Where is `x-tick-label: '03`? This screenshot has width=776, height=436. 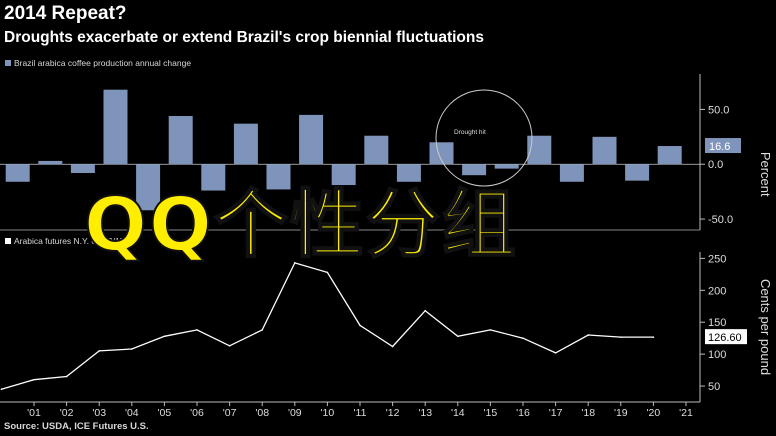
x-tick-label: '03 is located at coordinates (99, 413).